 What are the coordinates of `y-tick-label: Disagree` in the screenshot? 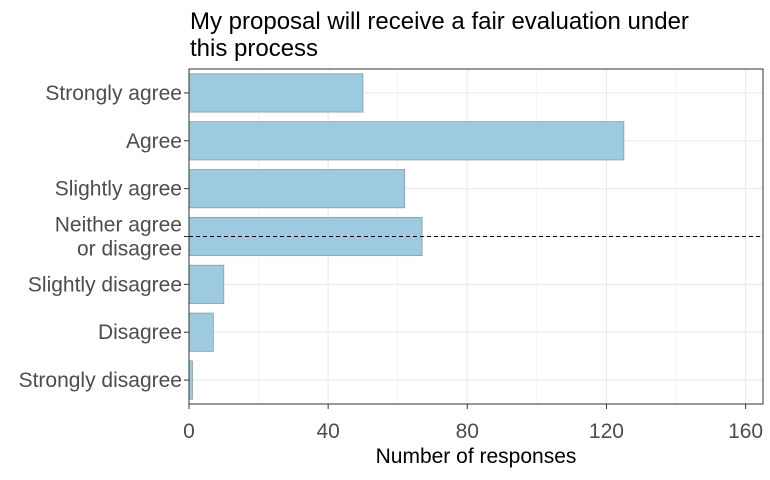 It's located at (140, 332).